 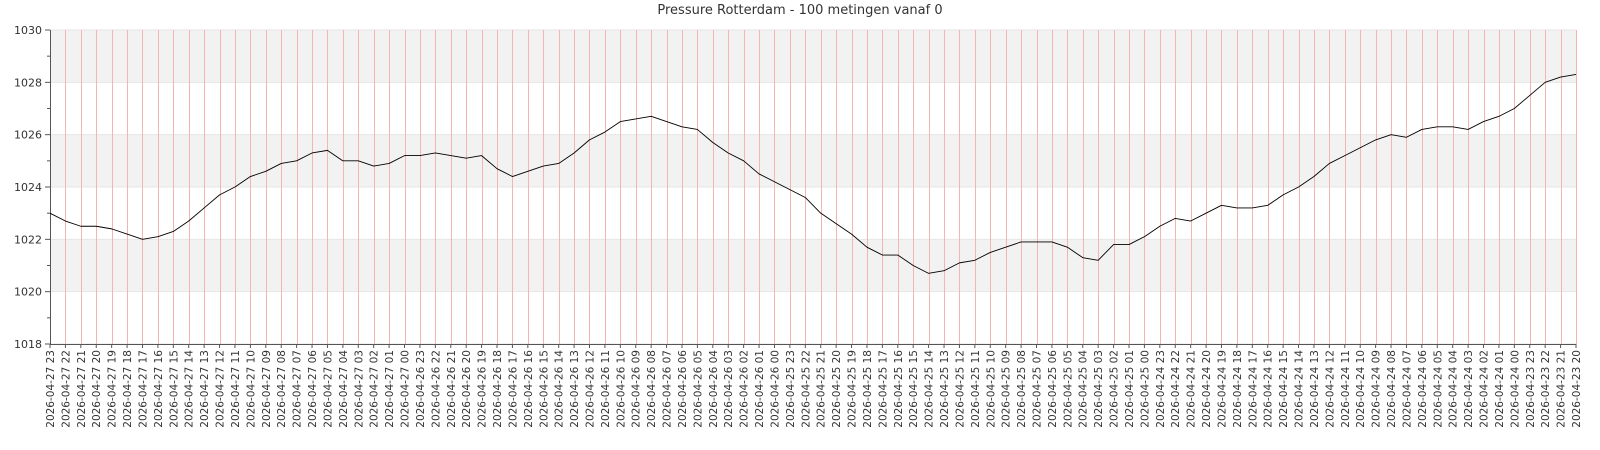 What do you see at coordinates (1238, 389) in the screenshot?
I see `x-tick-label: 2026-04-24 18` at bounding box center [1238, 389].